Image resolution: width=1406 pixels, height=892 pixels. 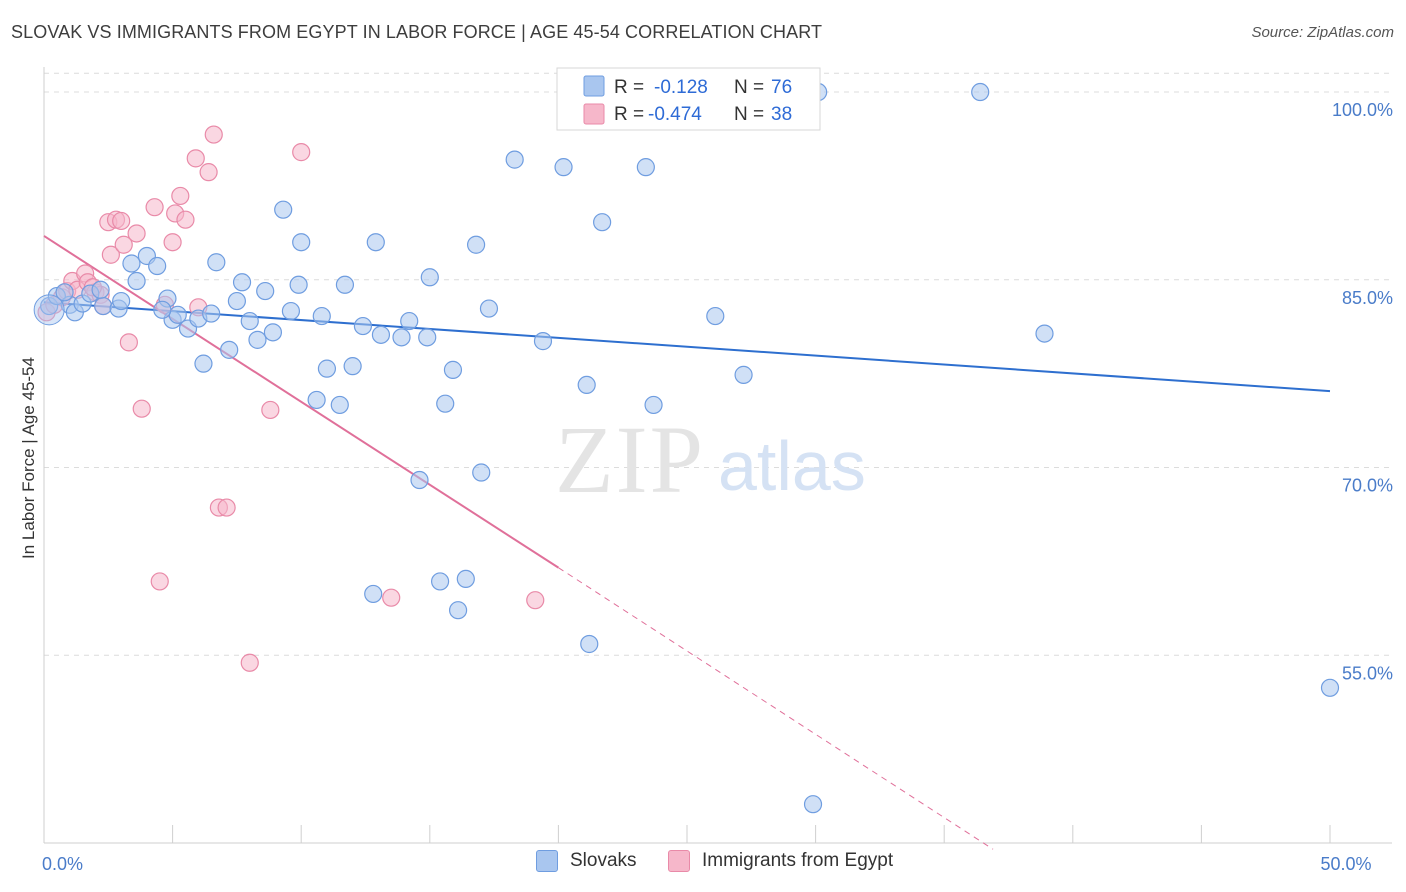 What do you see at coordinates (28, 458) in the screenshot?
I see `y-axis-label: In Labor Force | Age 45-54` at bounding box center [28, 458].